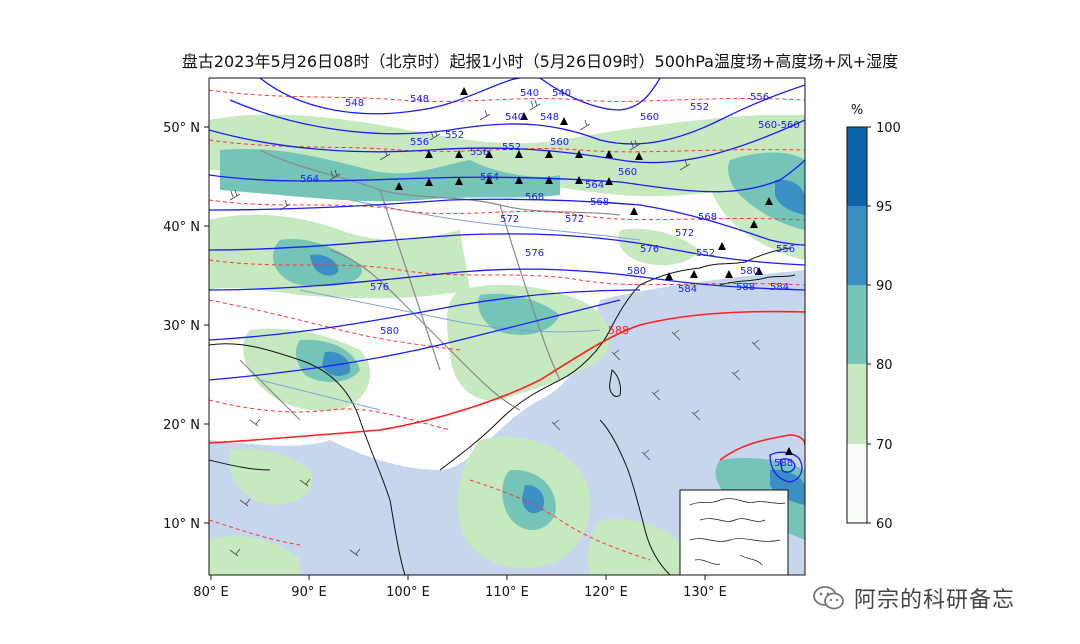 The image size is (1080, 644). I want to click on colorbar-tick: 60, so click(884, 524).